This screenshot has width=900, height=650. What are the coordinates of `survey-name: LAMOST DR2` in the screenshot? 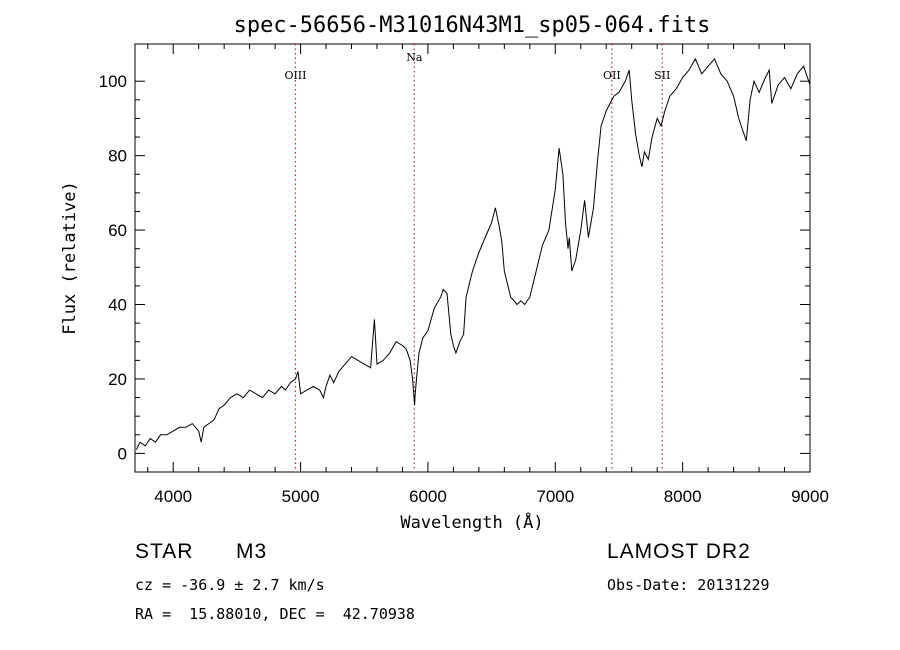 It's located at (679, 551).